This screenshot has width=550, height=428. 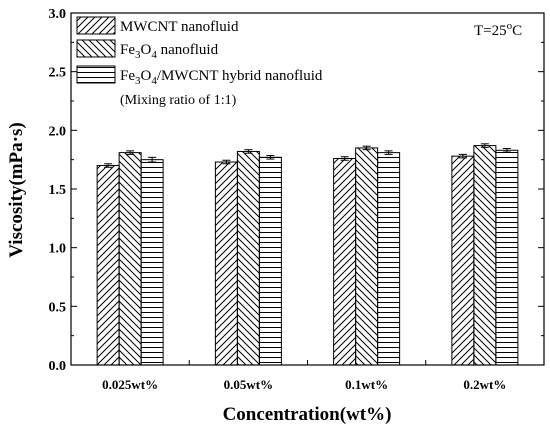 What do you see at coordinates (130, 384) in the screenshot?
I see `x-tick-label: 0.025wt%` at bounding box center [130, 384].